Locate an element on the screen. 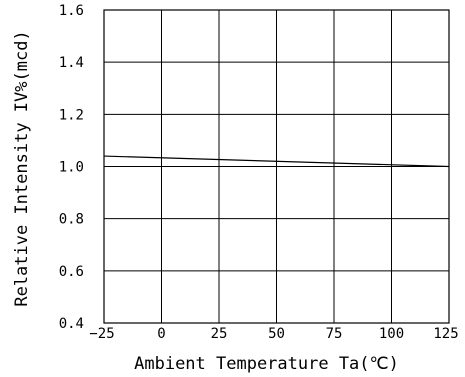  x-tick-label: 0 is located at coordinates (161, 334).